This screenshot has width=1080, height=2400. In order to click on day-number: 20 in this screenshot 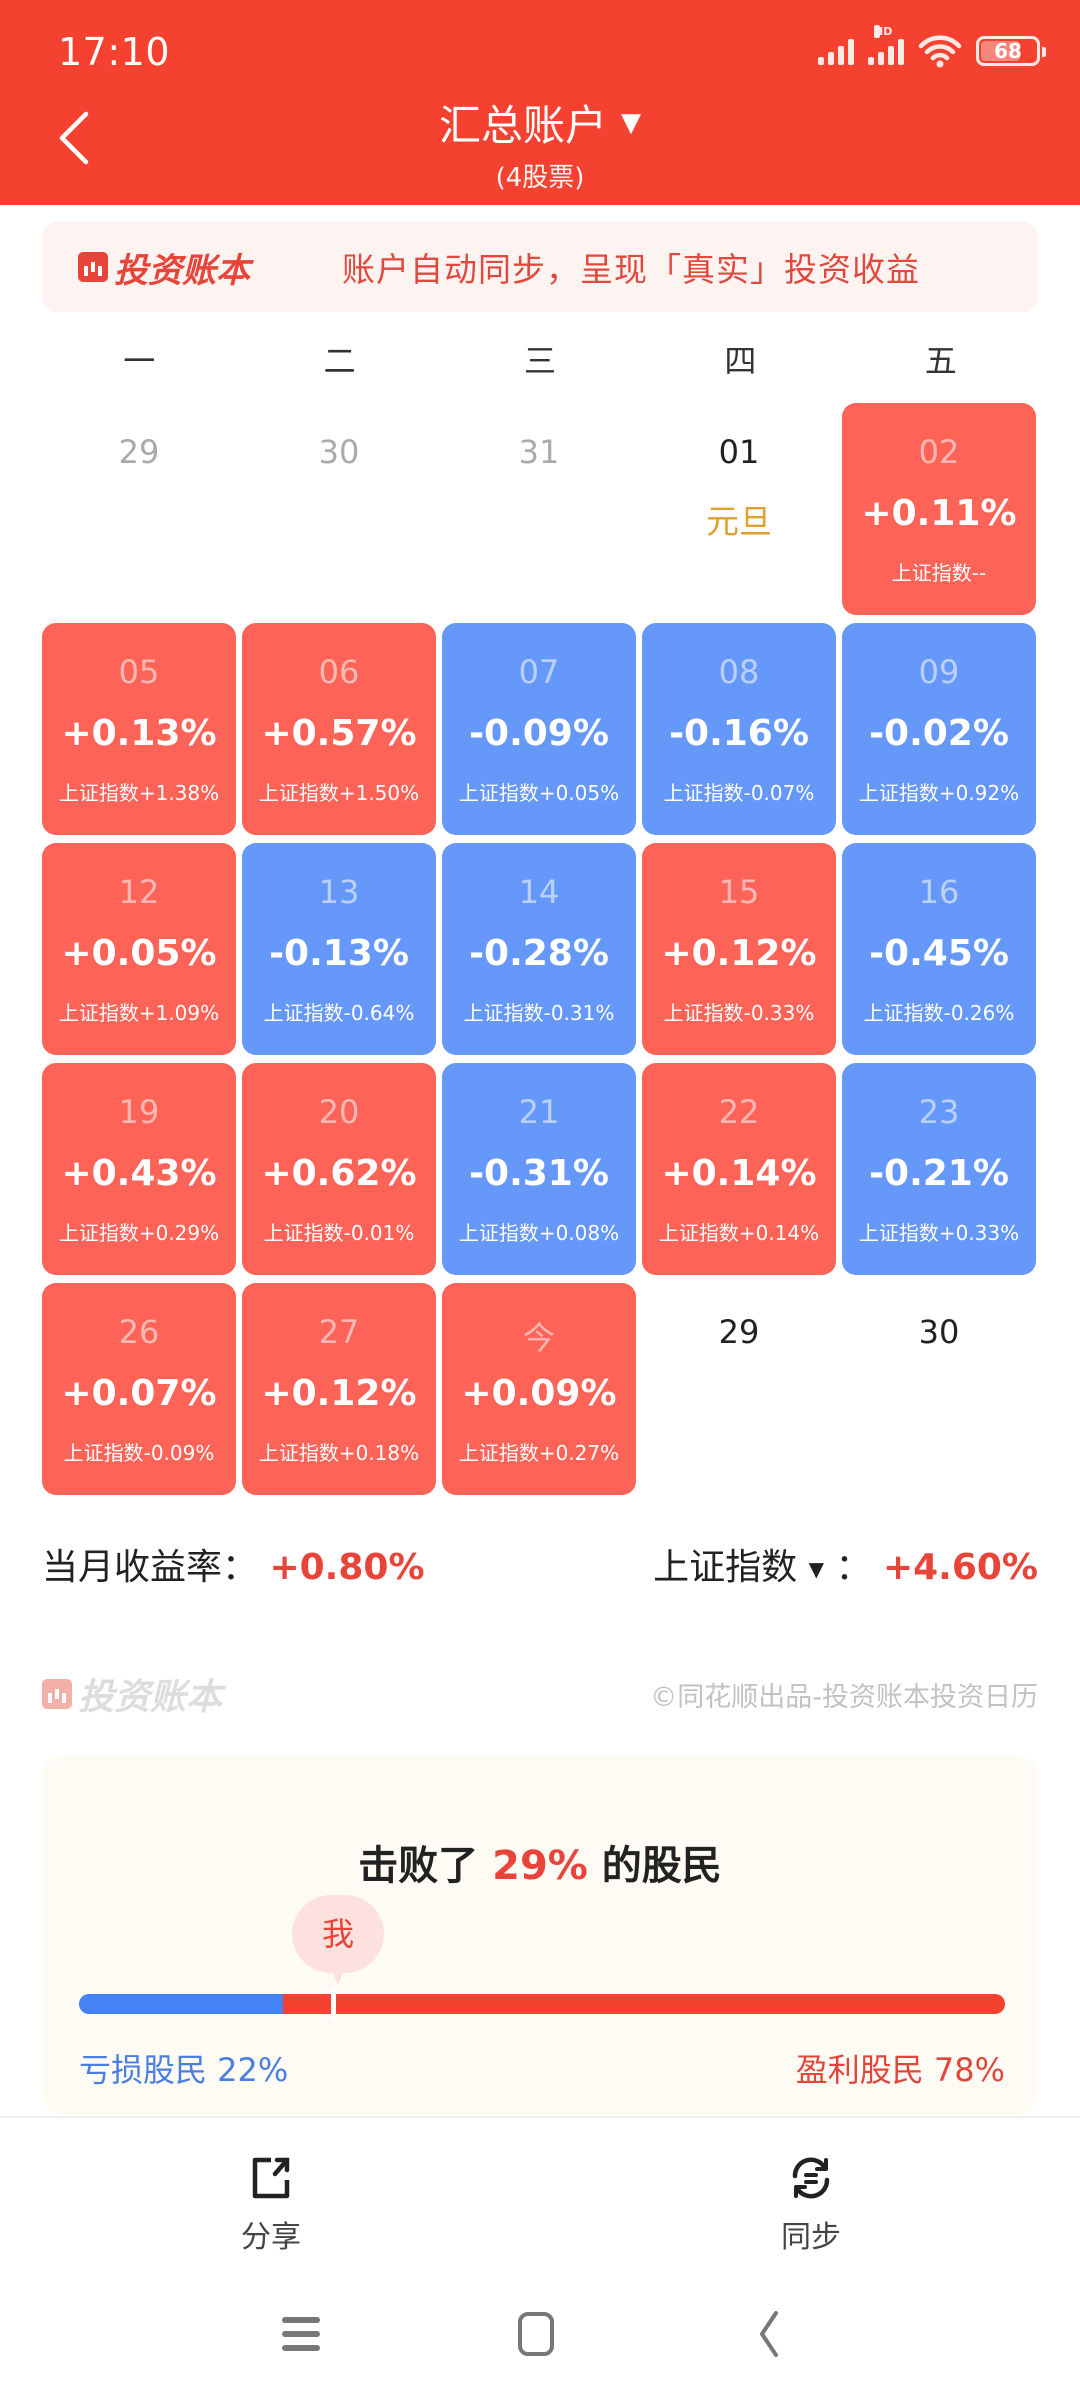, I will do `click(339, 1112)`.